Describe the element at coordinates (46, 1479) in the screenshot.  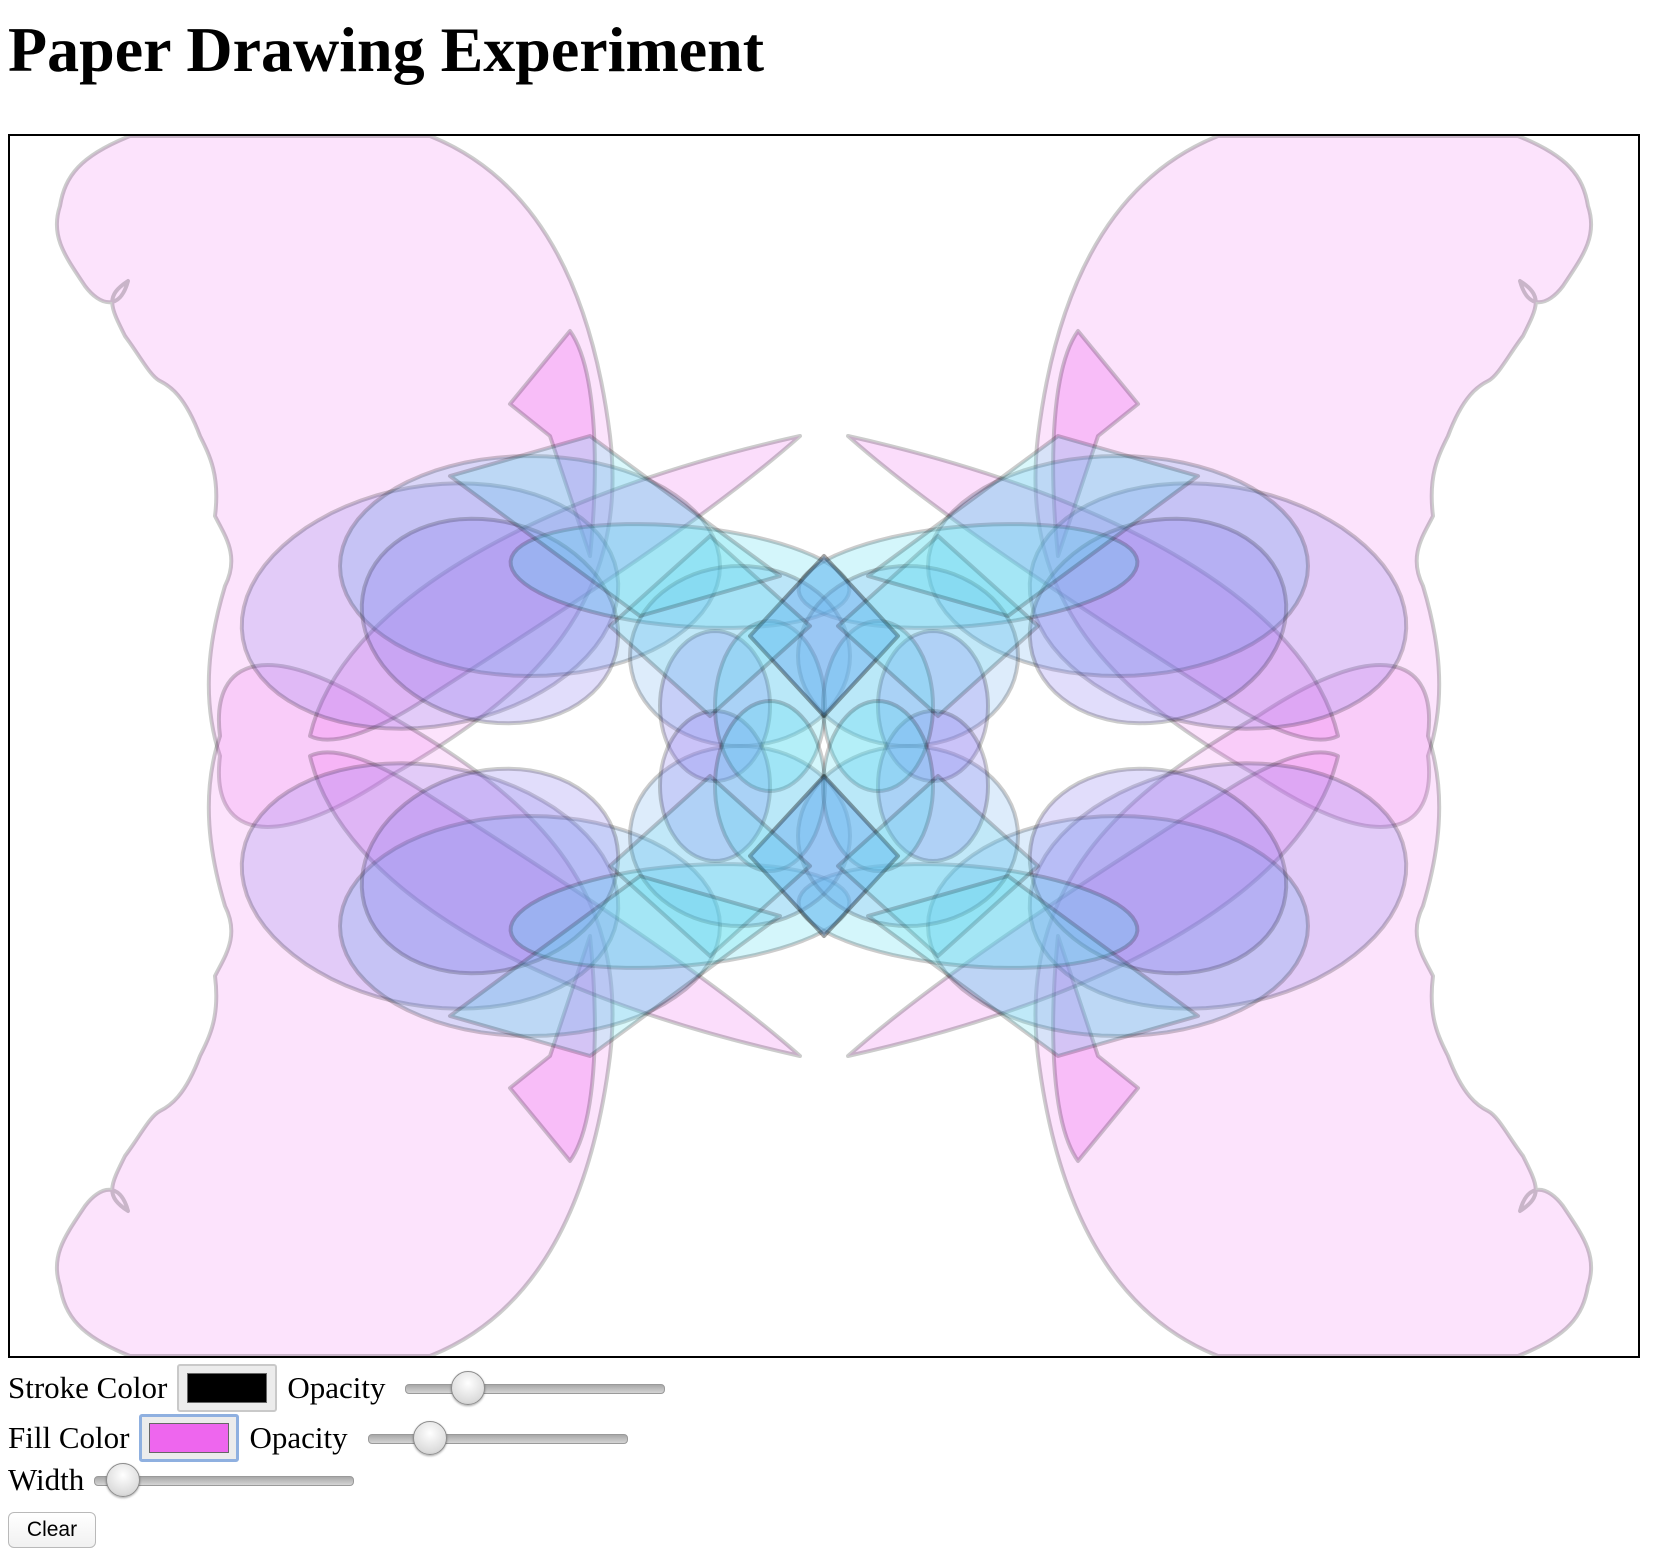
I see `width-label: Width` at that location.